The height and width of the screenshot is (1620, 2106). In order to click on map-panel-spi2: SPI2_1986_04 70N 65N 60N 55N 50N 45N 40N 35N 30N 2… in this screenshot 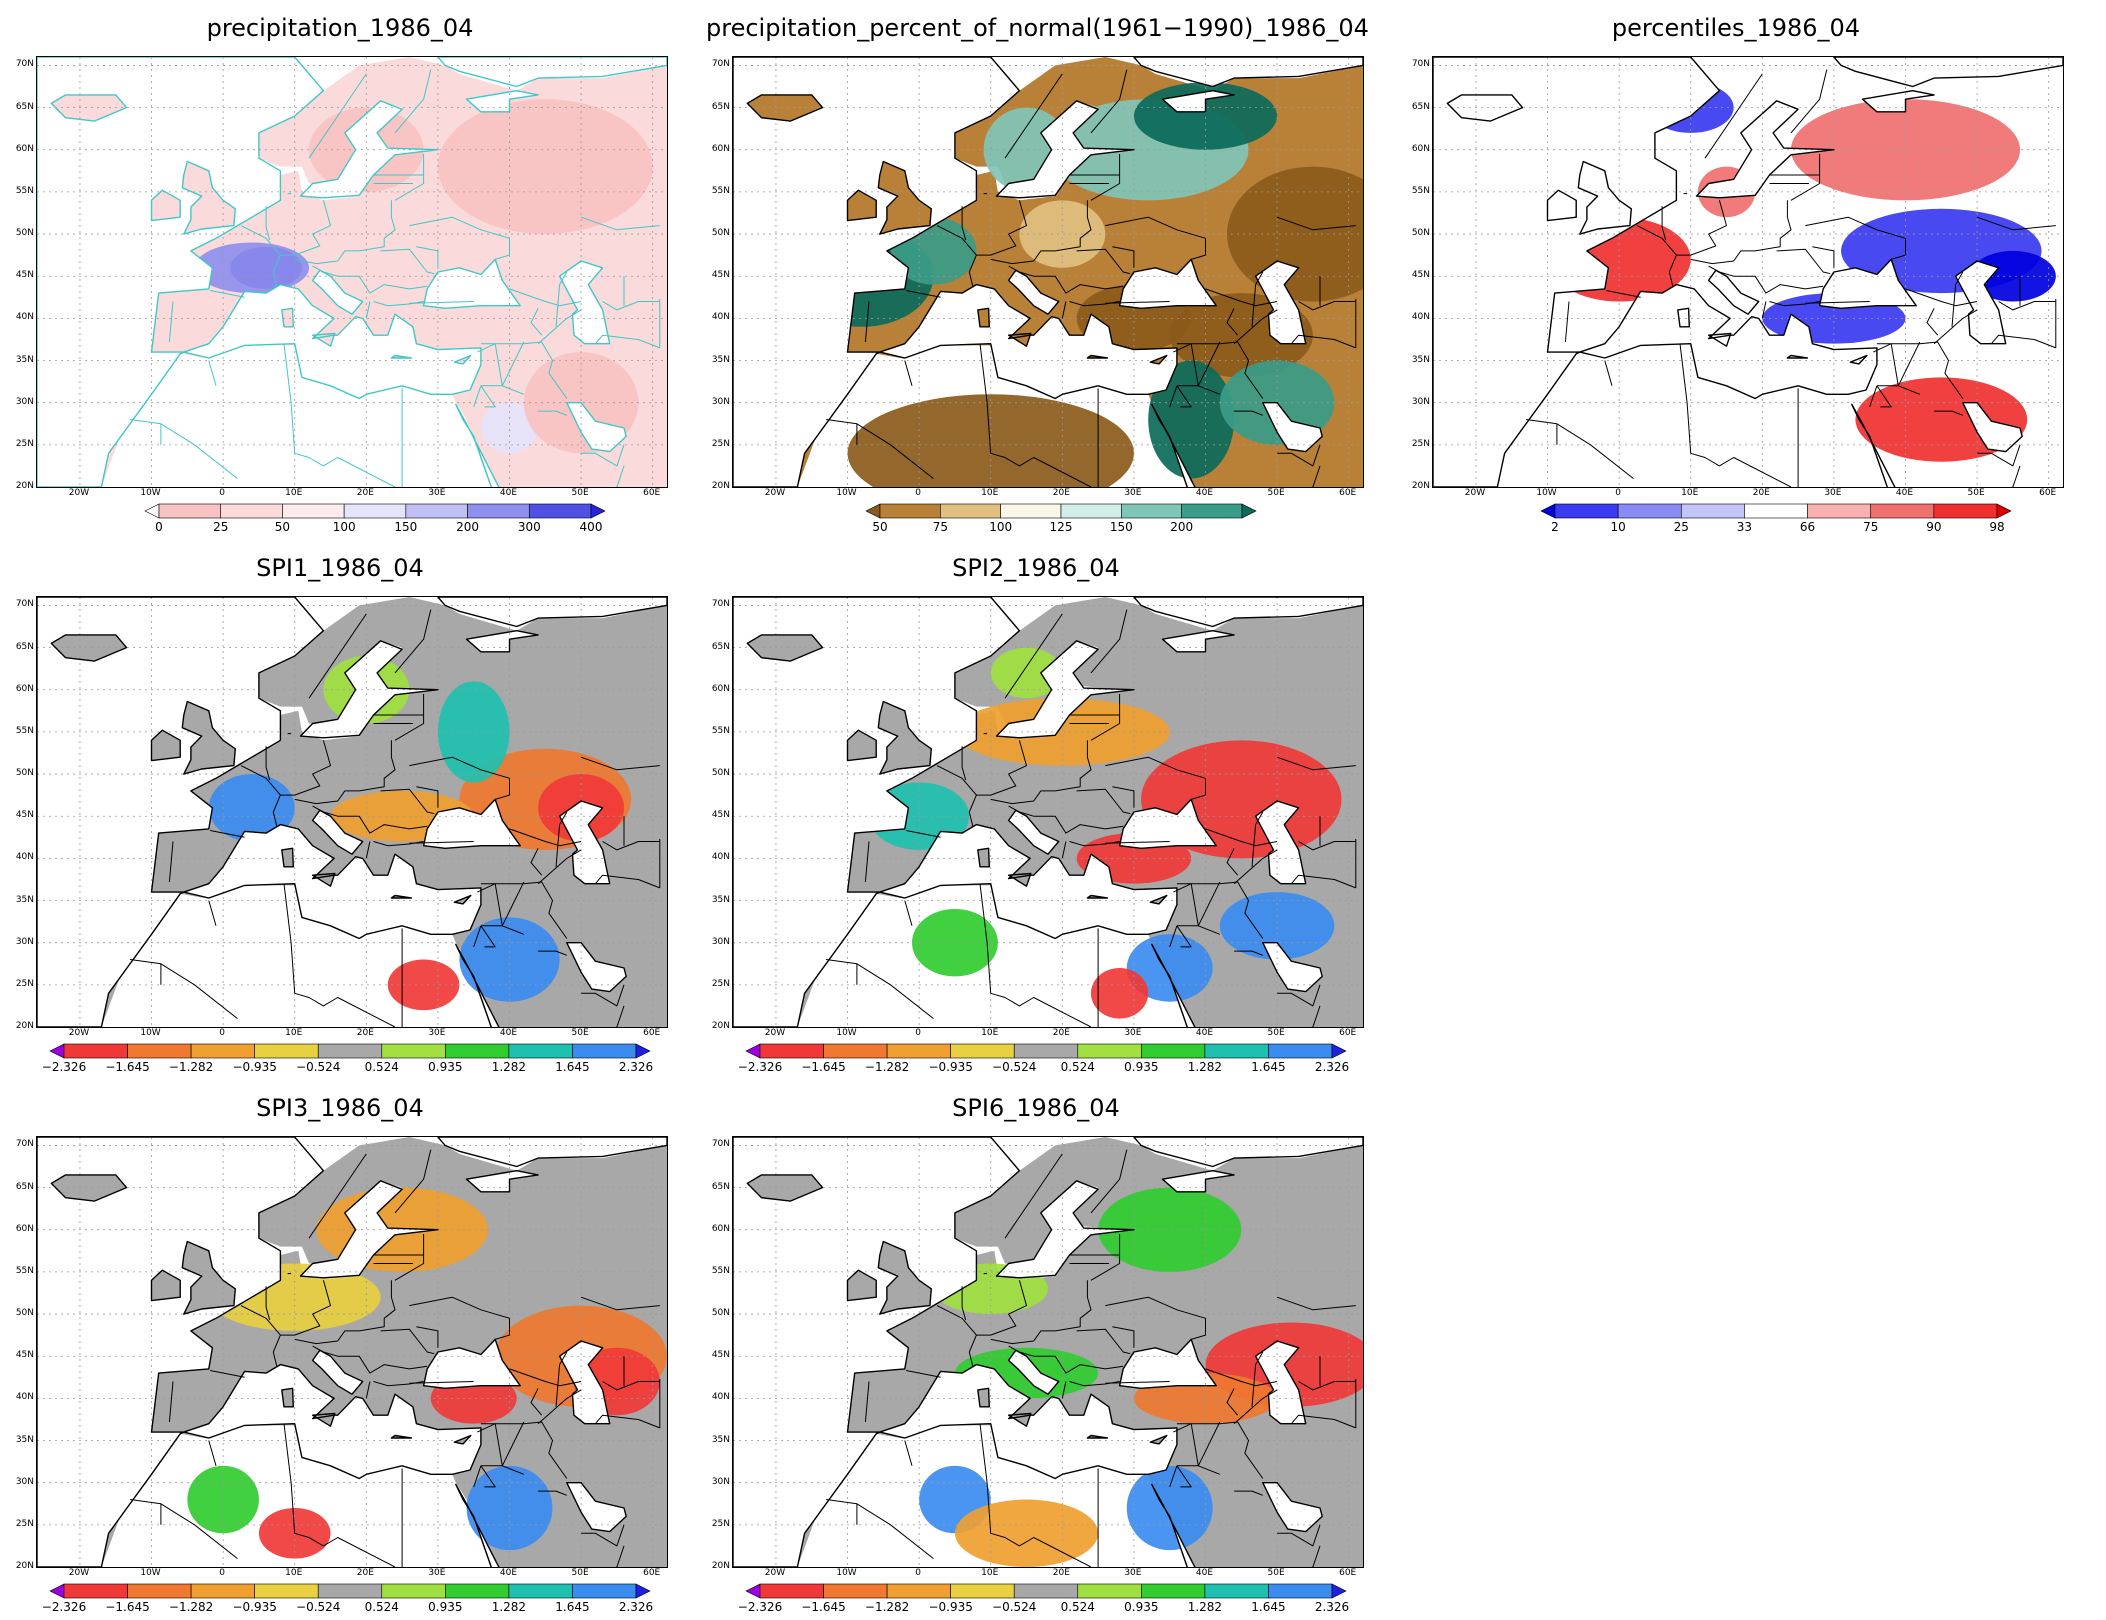, I will do `click(1036, 807)`.